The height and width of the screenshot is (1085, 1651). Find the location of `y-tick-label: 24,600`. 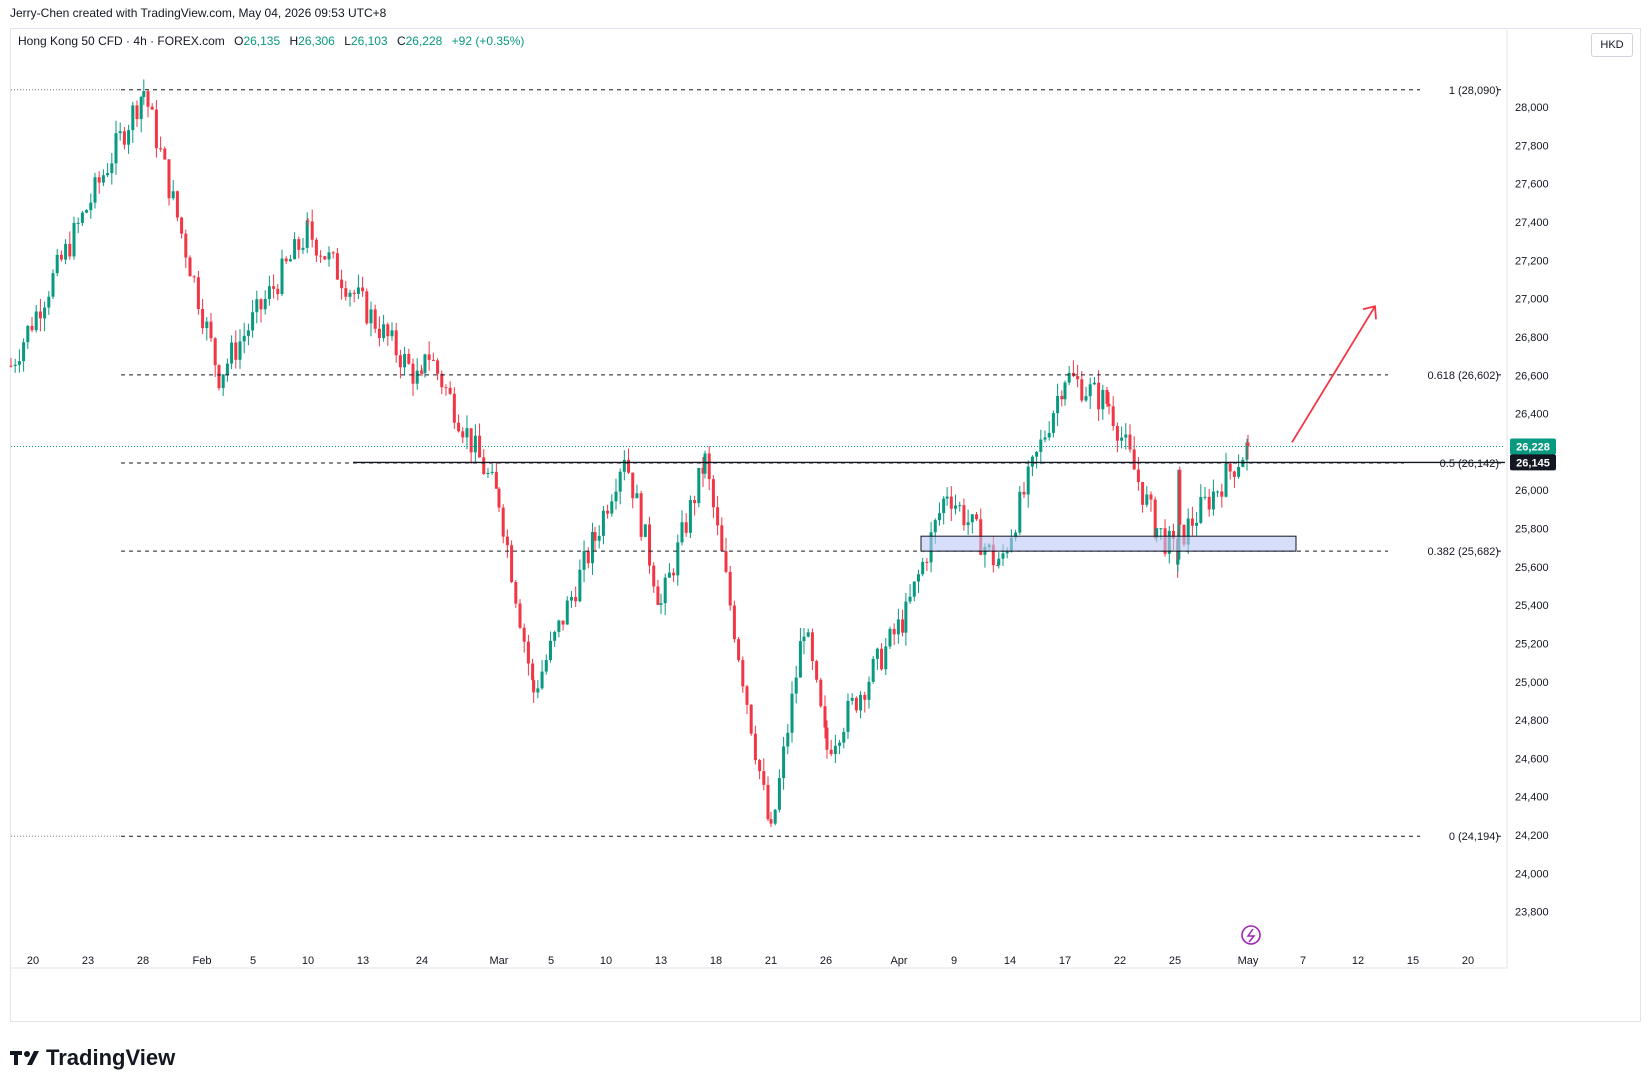

y-tick-label: 24,600 is located at coordinates (1532, 759).